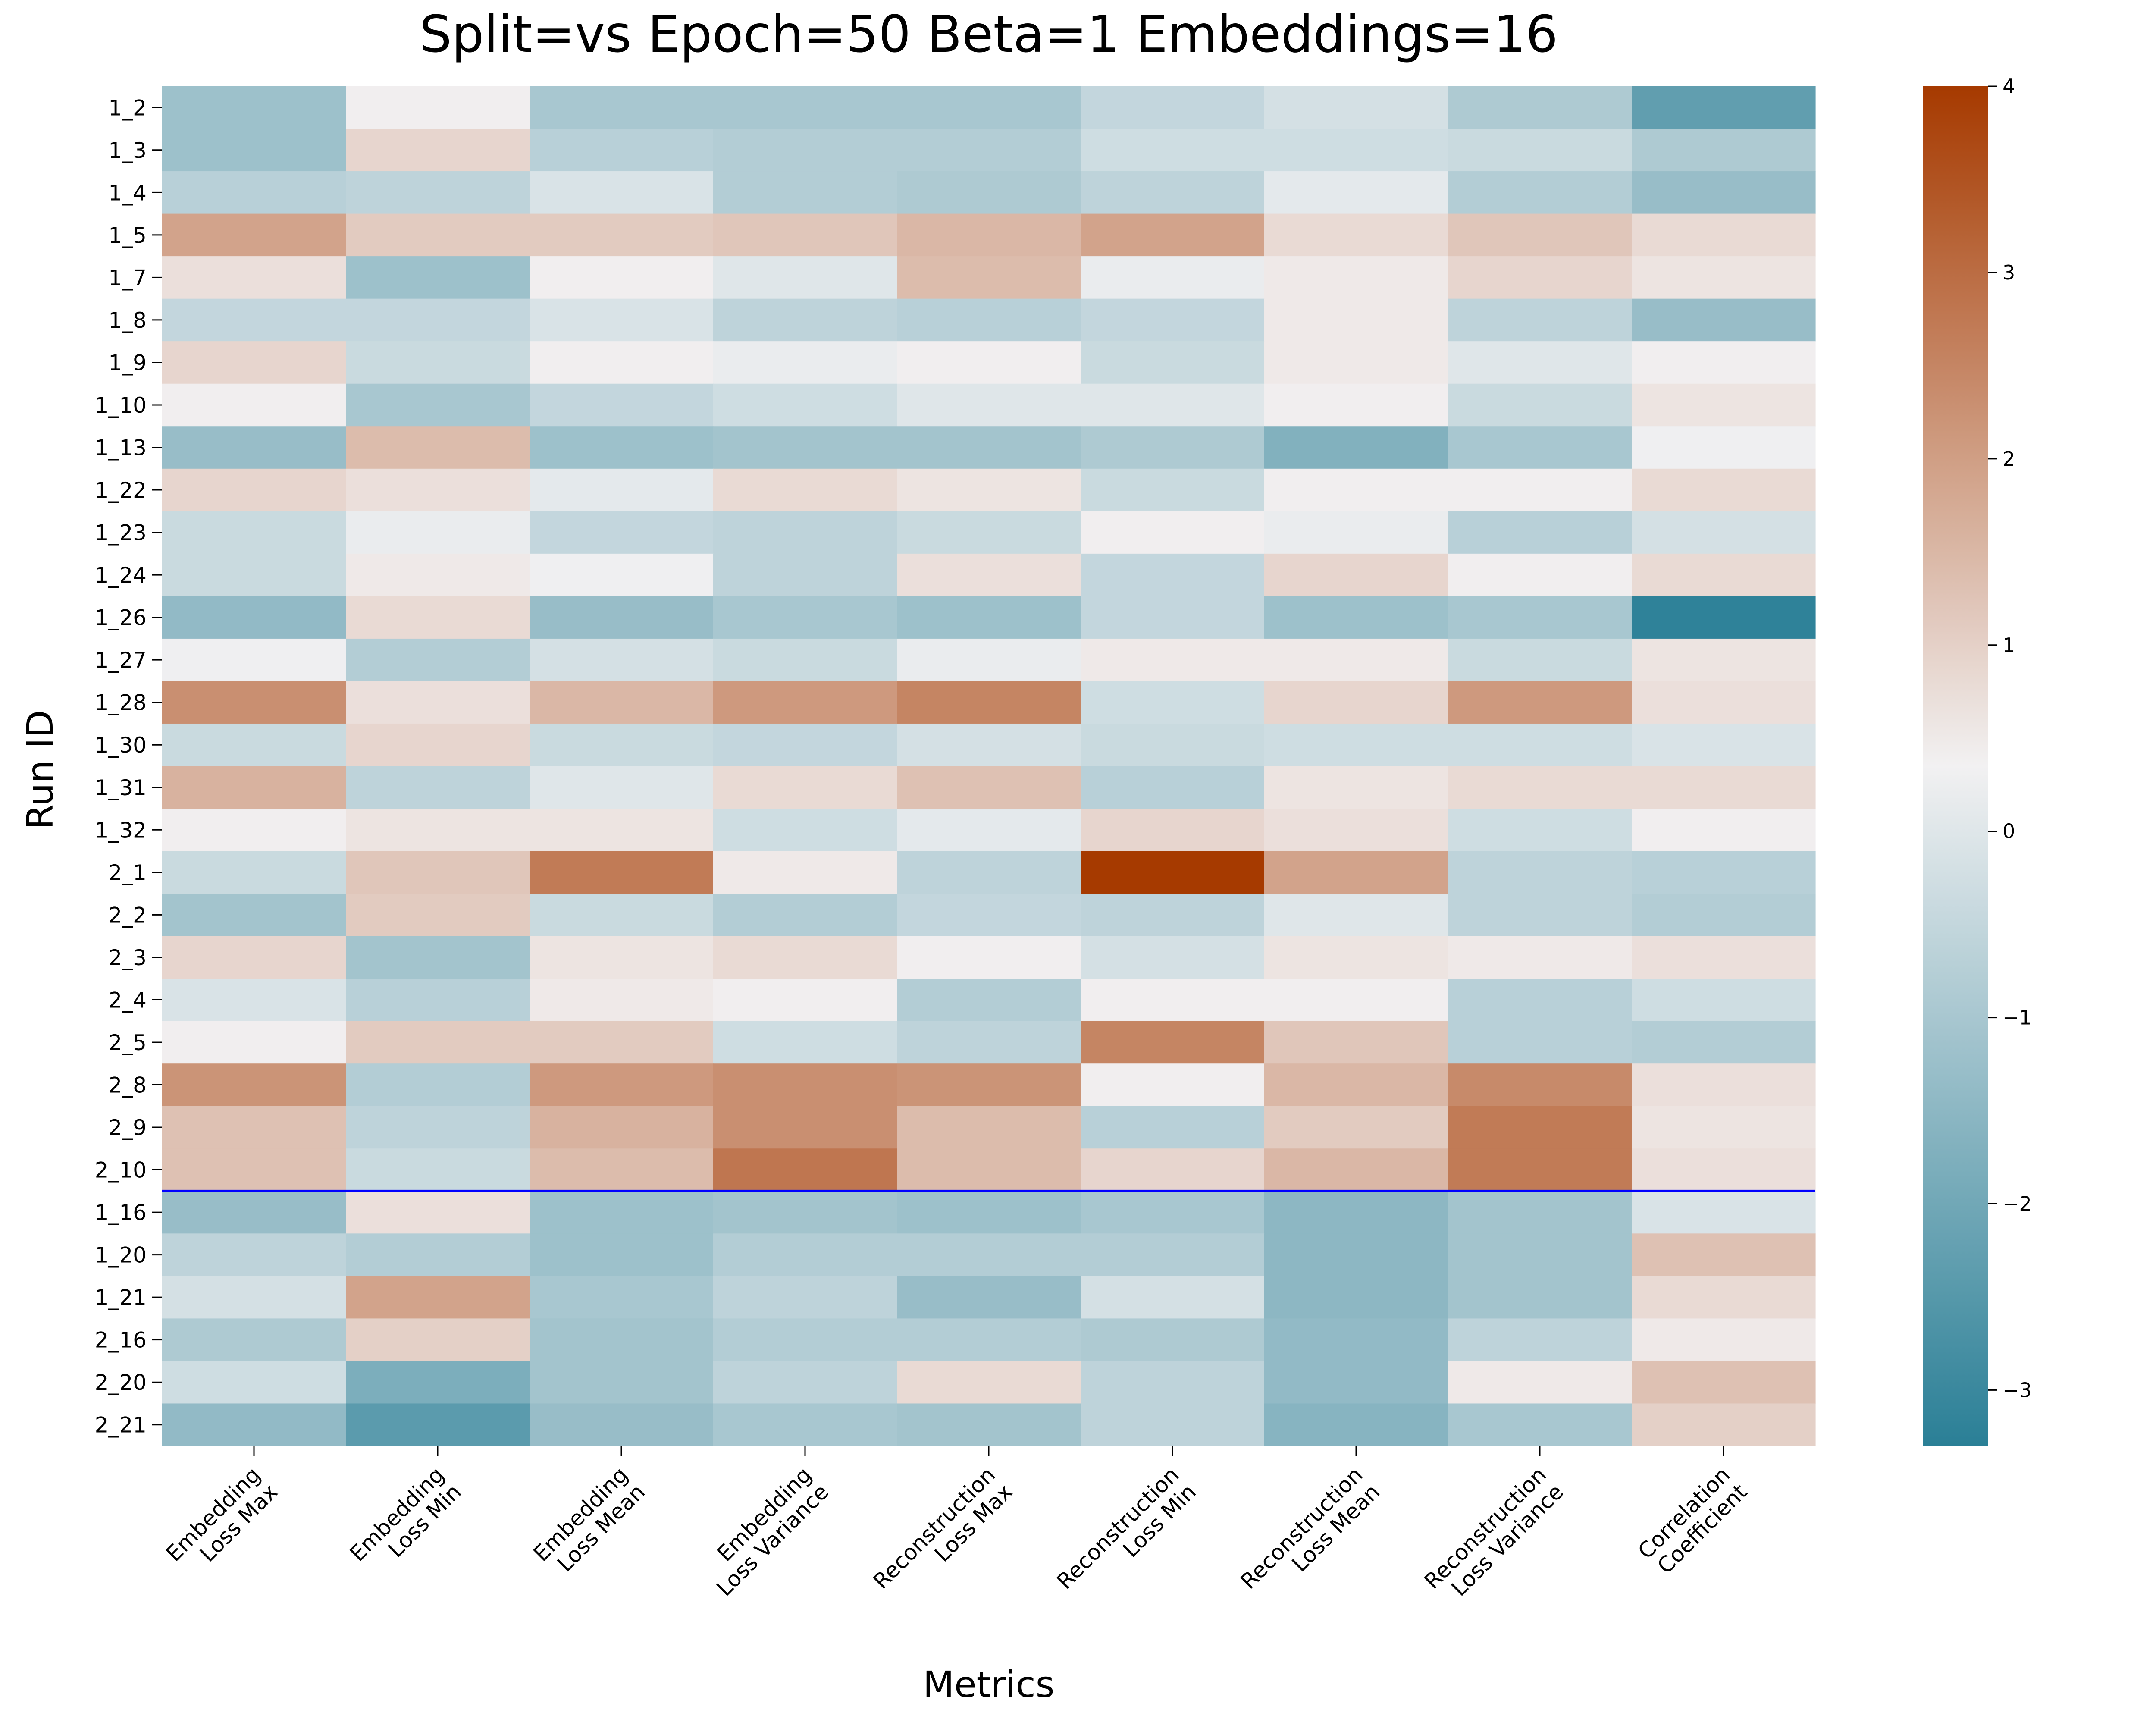  I want to click on column-label: ReconstructionLoss Variance, so click(1494, 1537).